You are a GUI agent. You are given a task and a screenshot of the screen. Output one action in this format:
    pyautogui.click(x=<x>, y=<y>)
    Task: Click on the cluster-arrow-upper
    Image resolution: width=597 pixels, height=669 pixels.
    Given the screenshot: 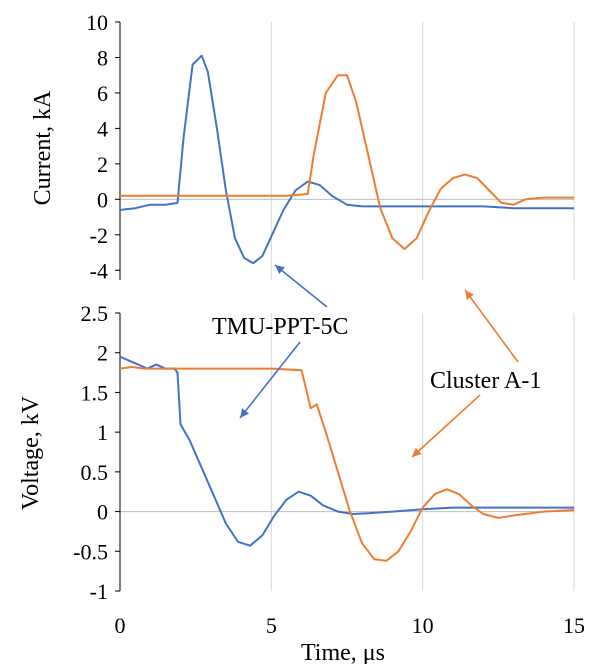 What is the action you would take?
    pyautogui.click(x=491, y=326)
    